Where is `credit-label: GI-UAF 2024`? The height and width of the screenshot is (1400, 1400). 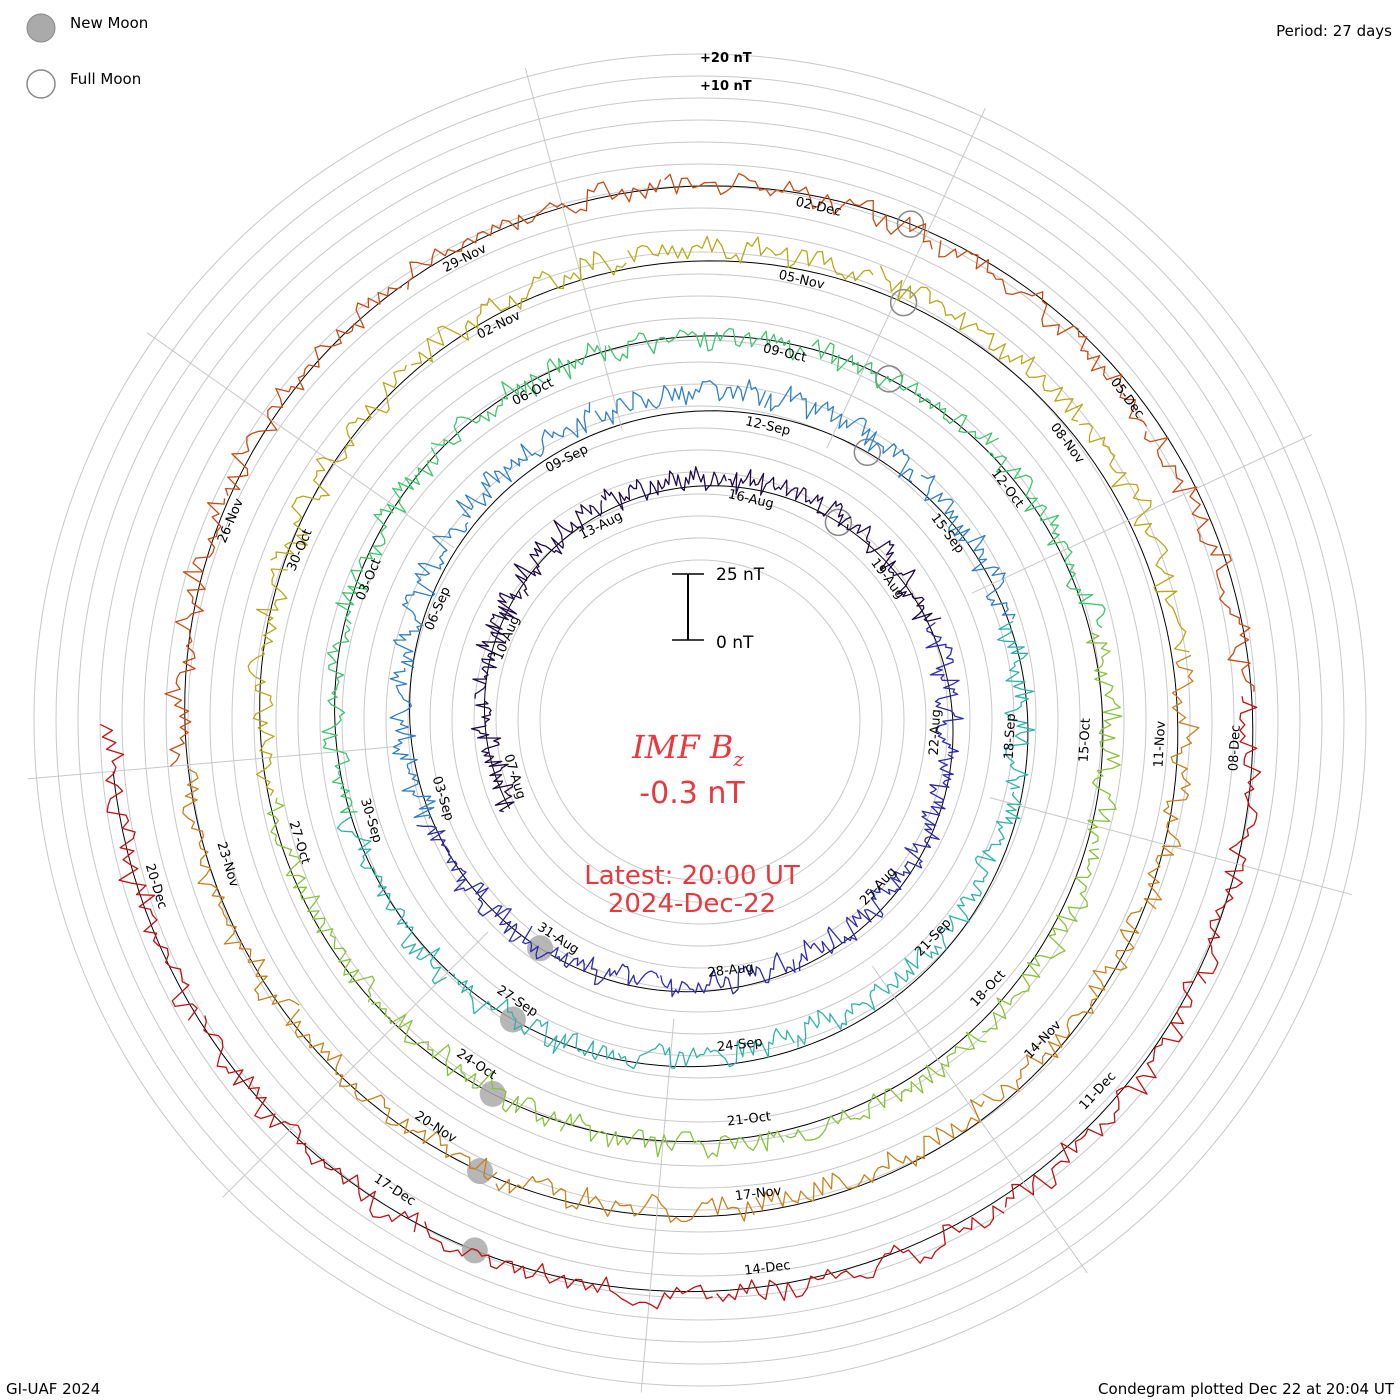 credit-label: GI-UAF 2024 is located at coordinates (53, 1389).